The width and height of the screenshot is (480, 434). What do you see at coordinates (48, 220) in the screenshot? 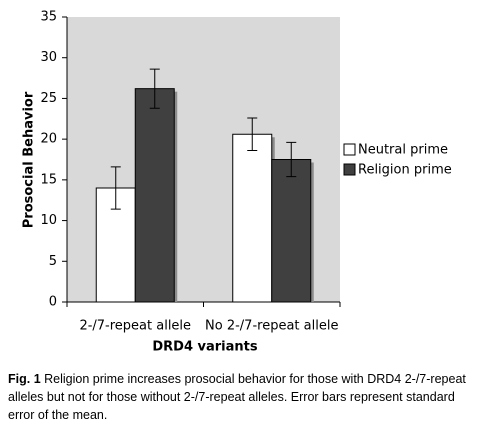
I see `y-tick-label: 10` at bounding box center [48, 220].